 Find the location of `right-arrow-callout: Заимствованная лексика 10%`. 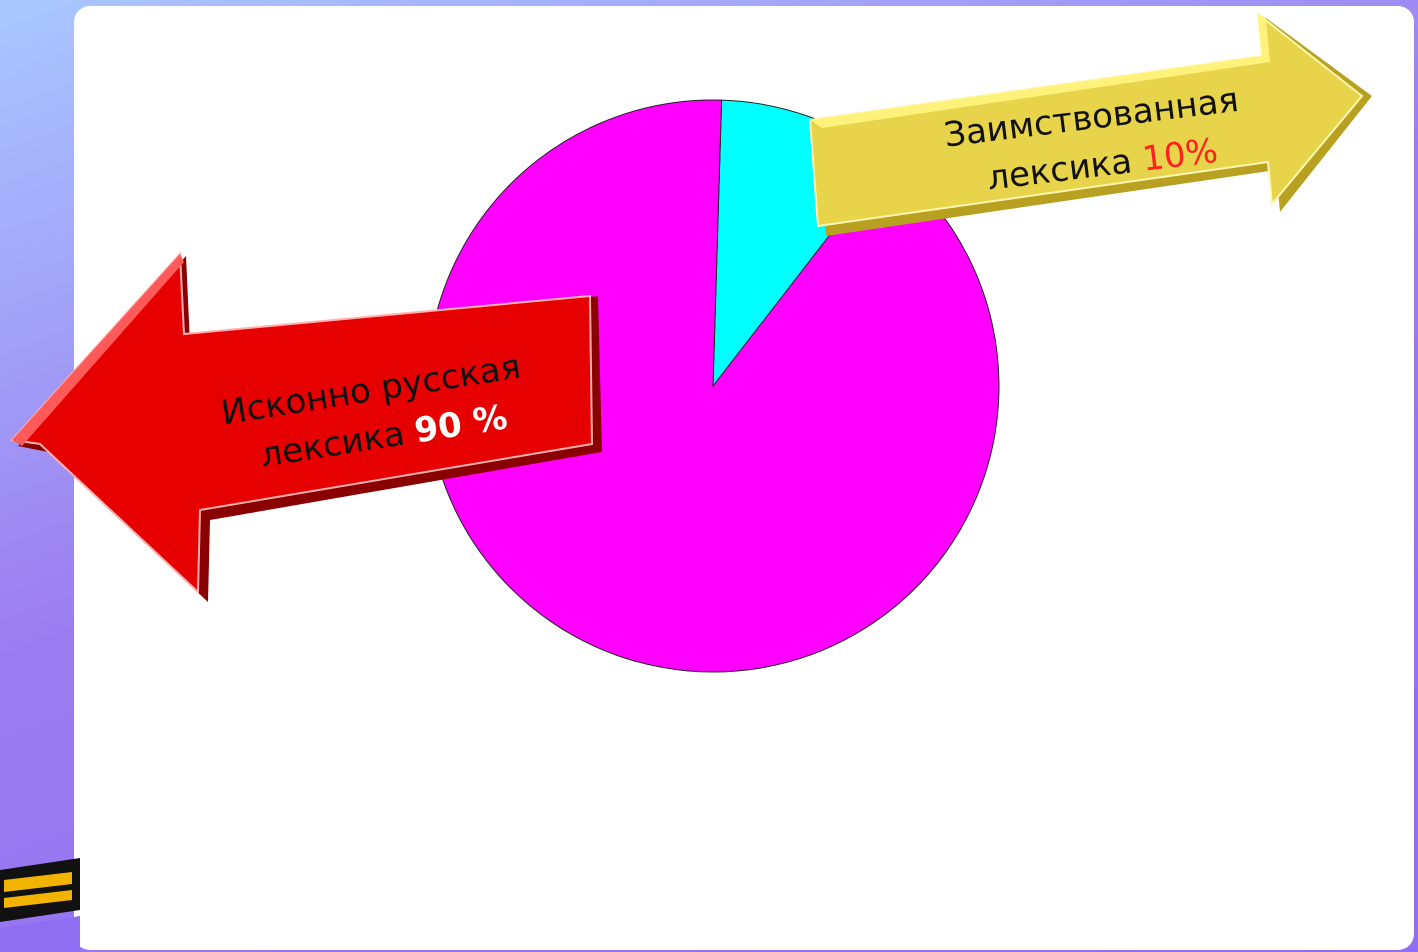

right-arrow-callout: Заимствованная лексика 10% is located at coordinates (1090, 123).